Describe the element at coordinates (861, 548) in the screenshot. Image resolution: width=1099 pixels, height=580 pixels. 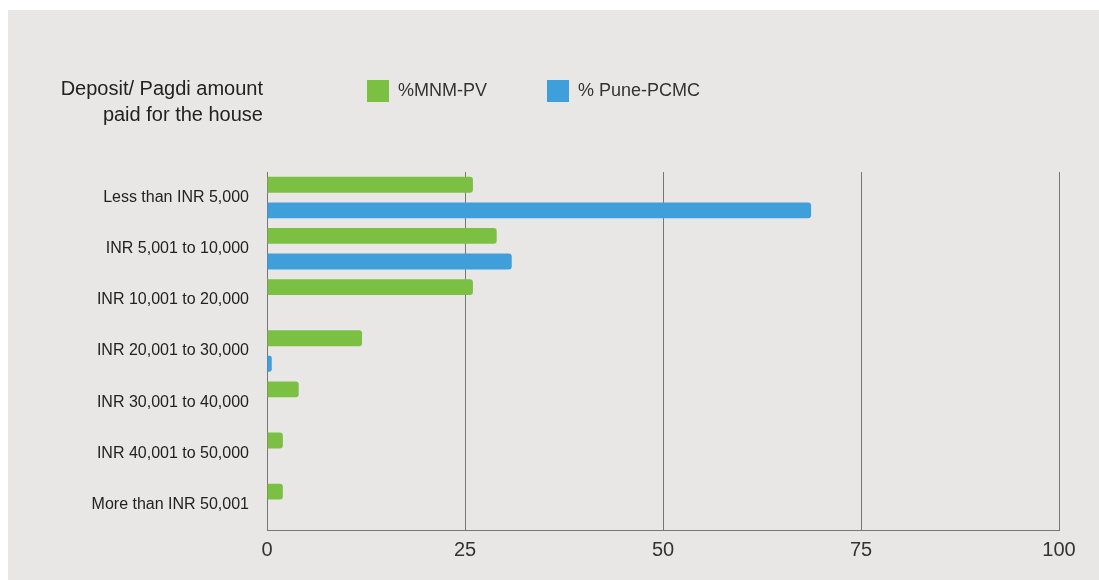
I see `x-tick-label: 75` at that location.